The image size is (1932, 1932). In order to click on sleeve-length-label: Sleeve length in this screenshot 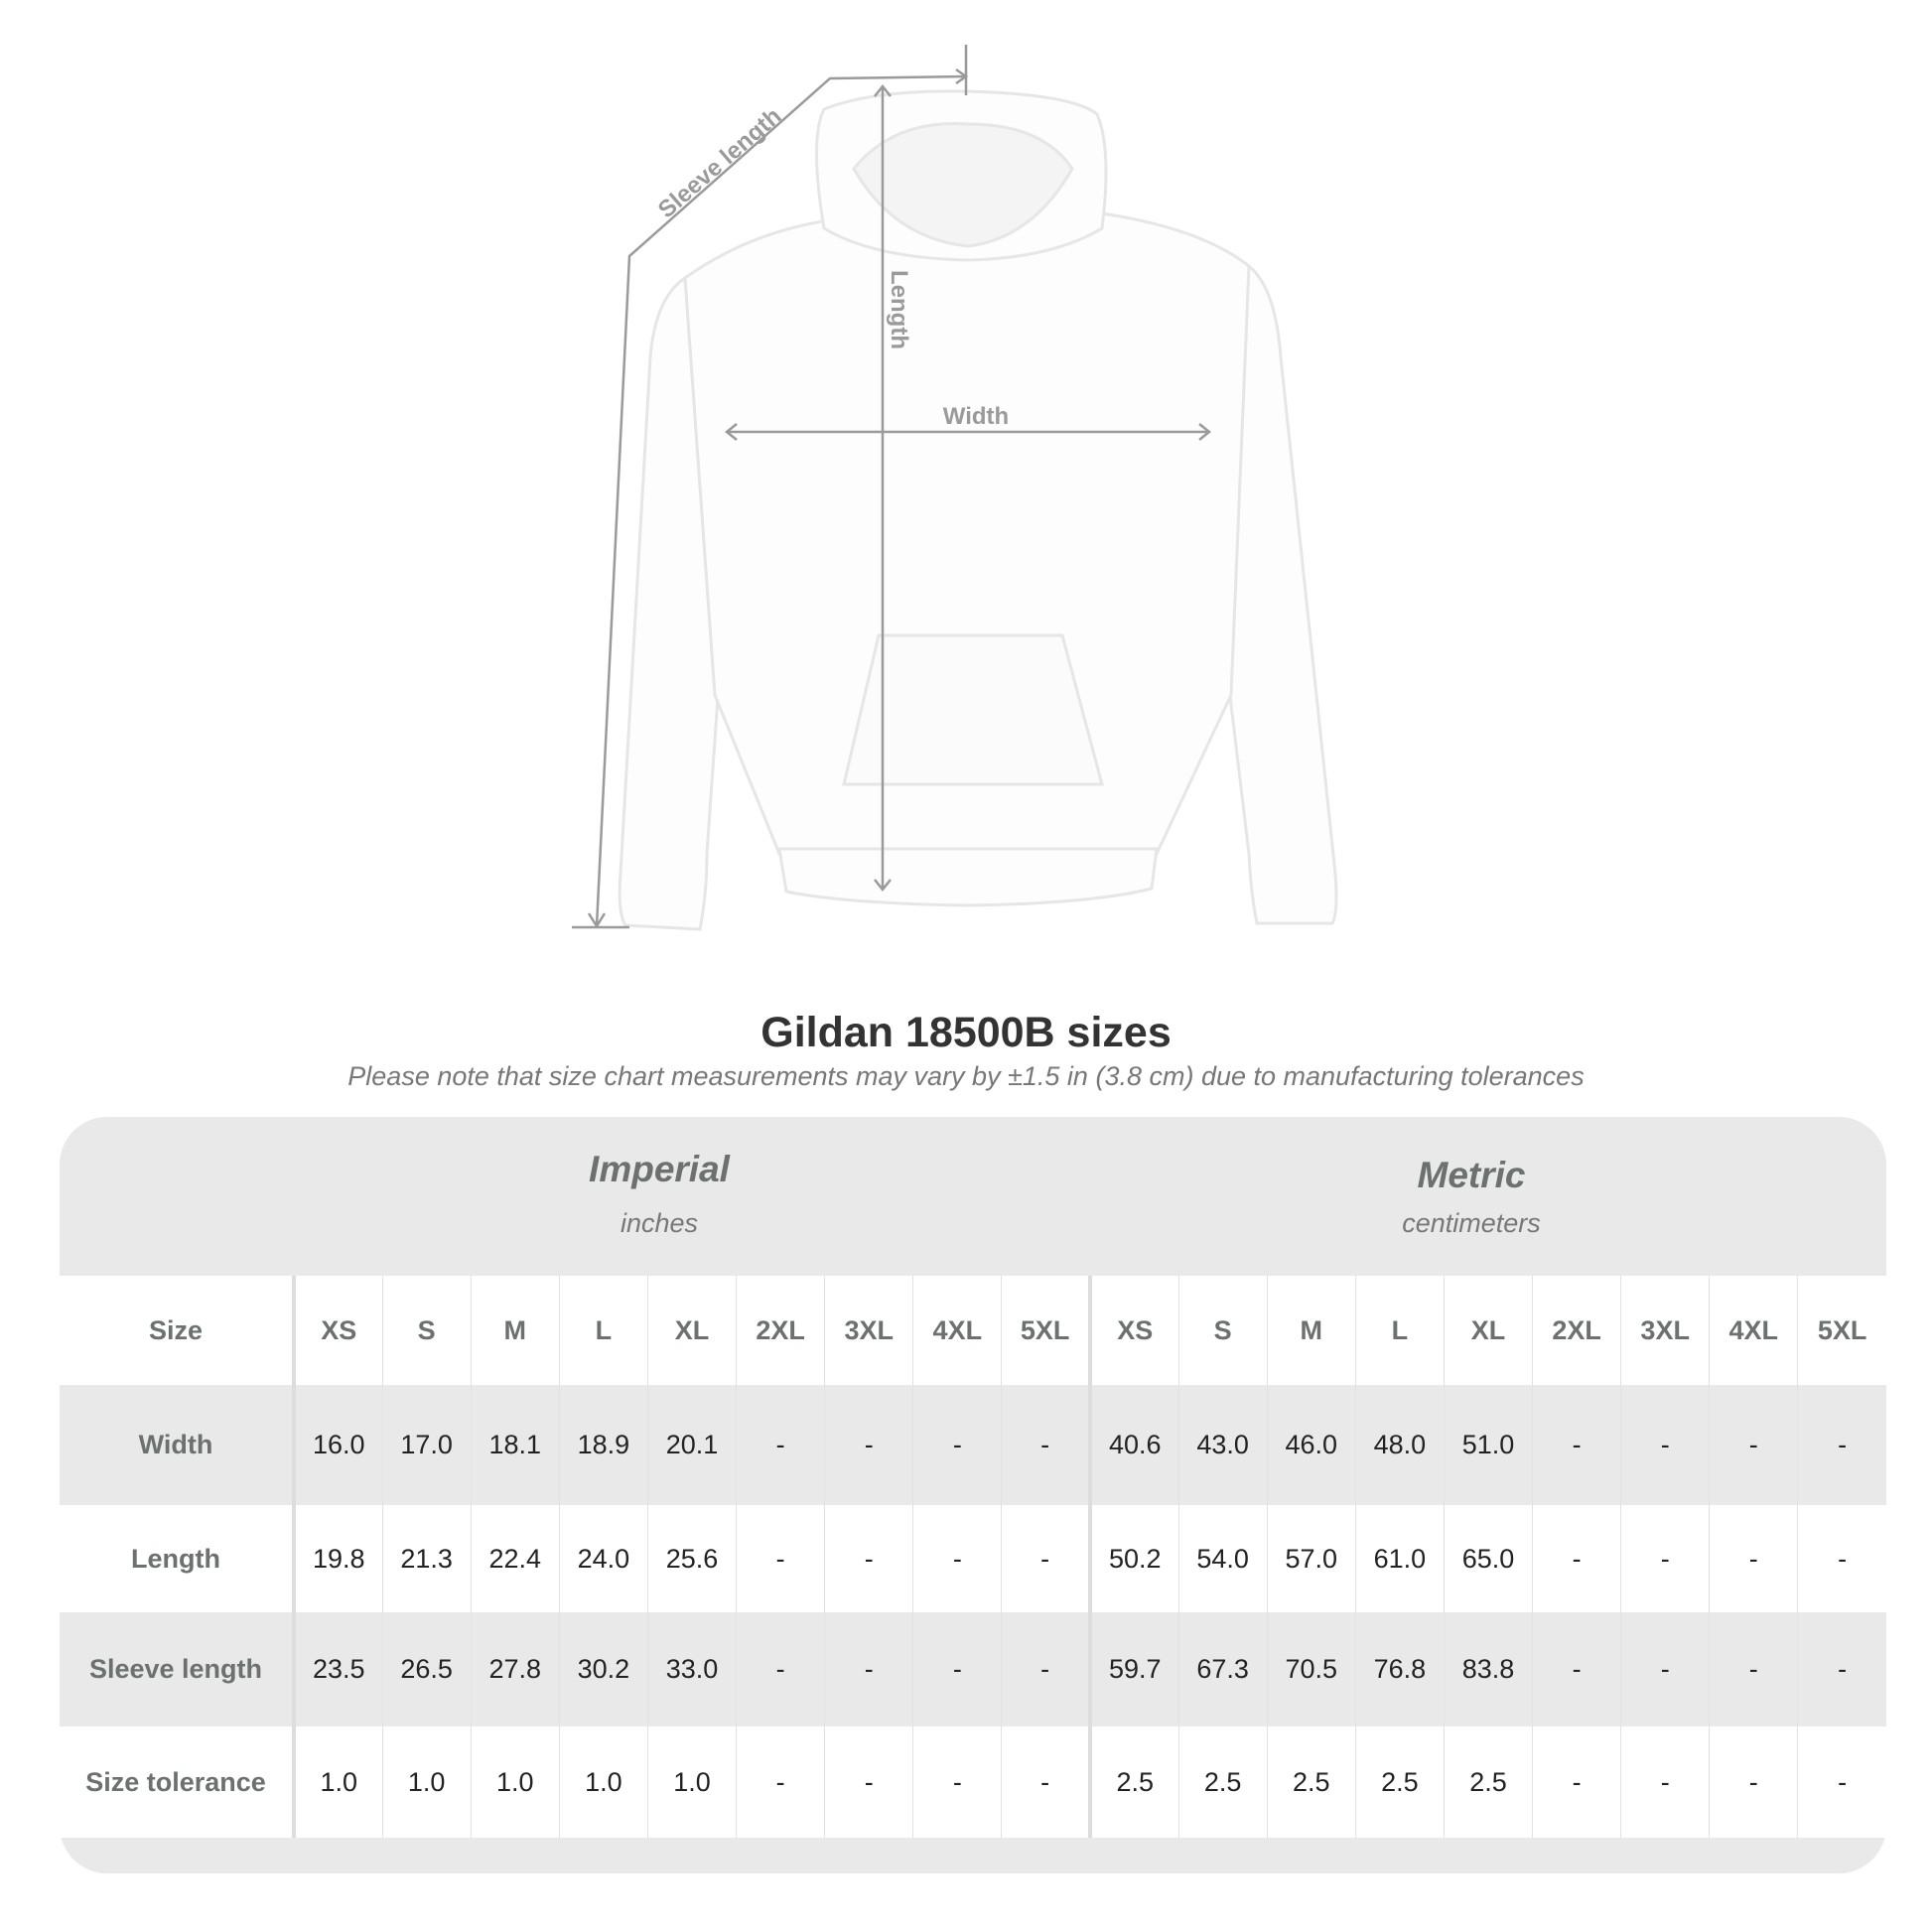, I will do `click(719, 162)`.